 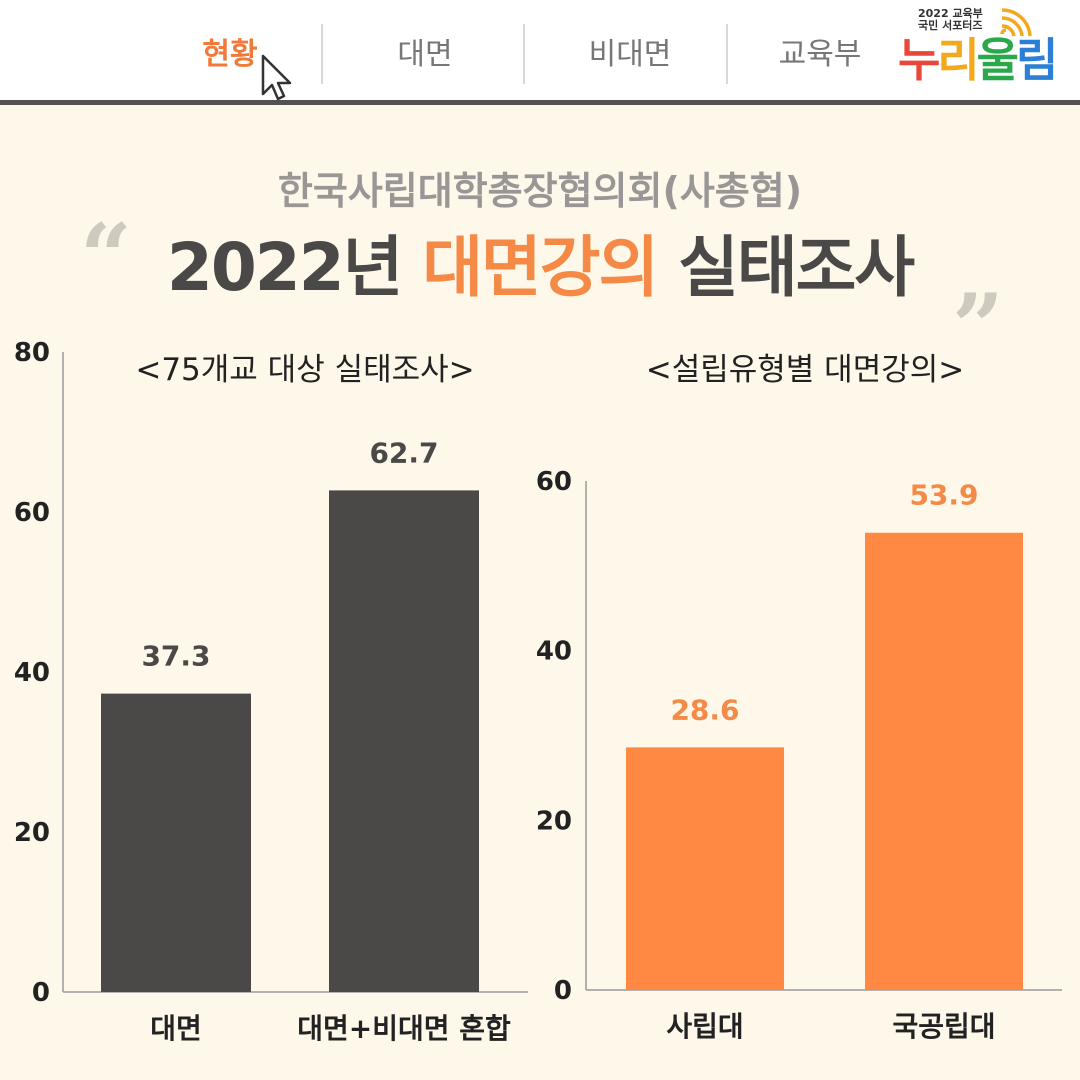 I want to click on chart2-value-label: 53.9, so click(x=943, y=495).